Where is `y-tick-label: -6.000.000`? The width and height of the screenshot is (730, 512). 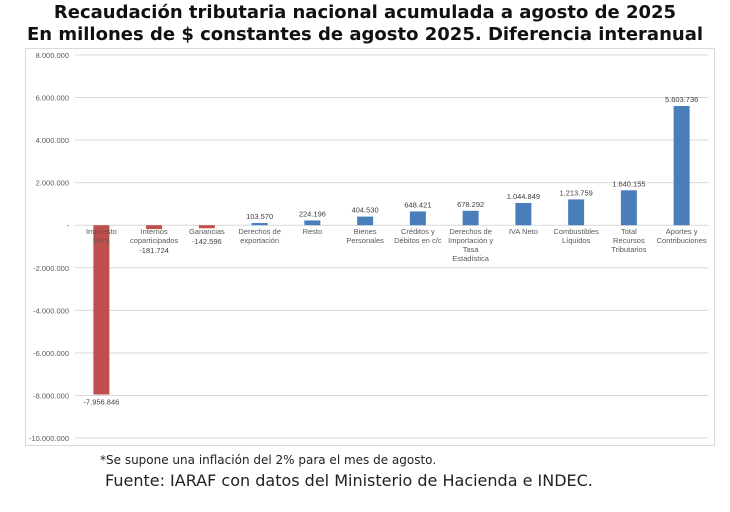
y-tick-label: -6.000.000 is located at coordinates (51, 353).